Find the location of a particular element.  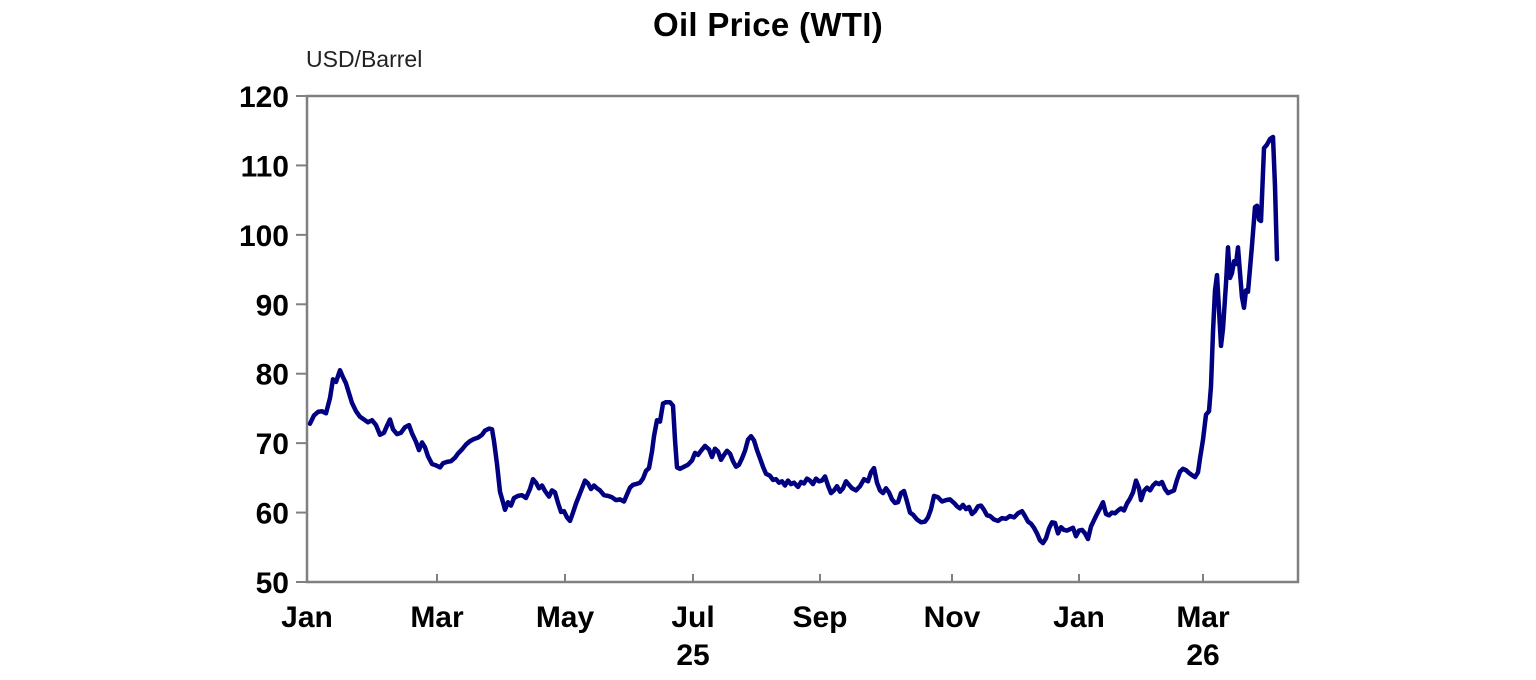

x-axis: Jan Mar May Jul 25 Sep Nov Jan Mar 26 is located at coordinates (755, 623).